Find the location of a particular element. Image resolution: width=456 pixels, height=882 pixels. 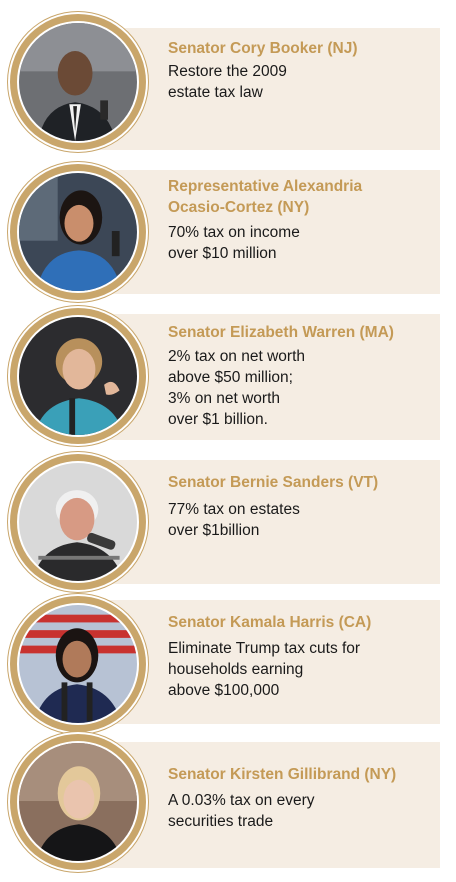

tax-proposal: A 0.03% tax on every securities trade is located at coordinates (241, 811).